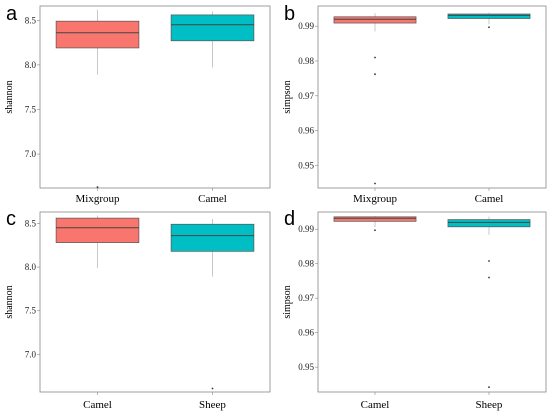 The image size is (550, 415). Describe the element at coordinates (289, 14) in the screenshot. I see `panel-letter-b: b` at that location.